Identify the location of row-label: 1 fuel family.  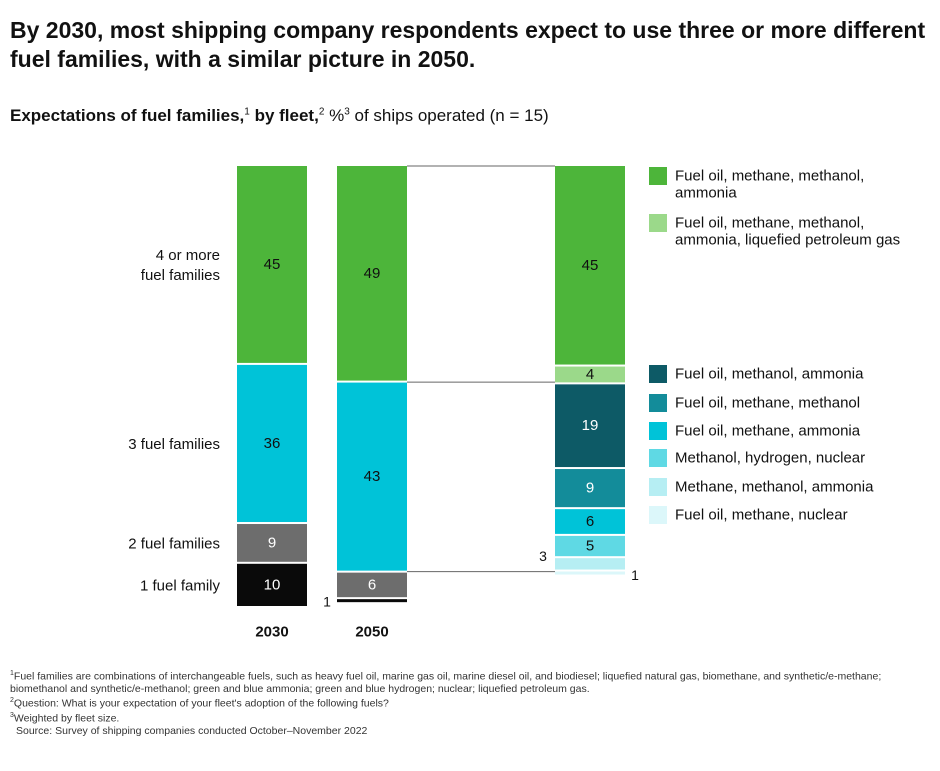
(180, 585).